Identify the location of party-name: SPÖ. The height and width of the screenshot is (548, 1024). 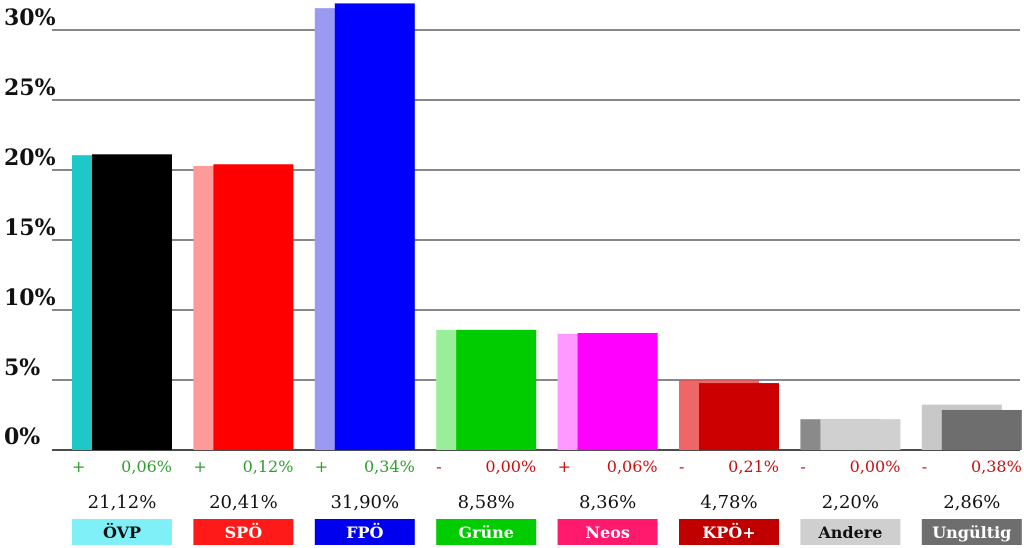
(244, 532).